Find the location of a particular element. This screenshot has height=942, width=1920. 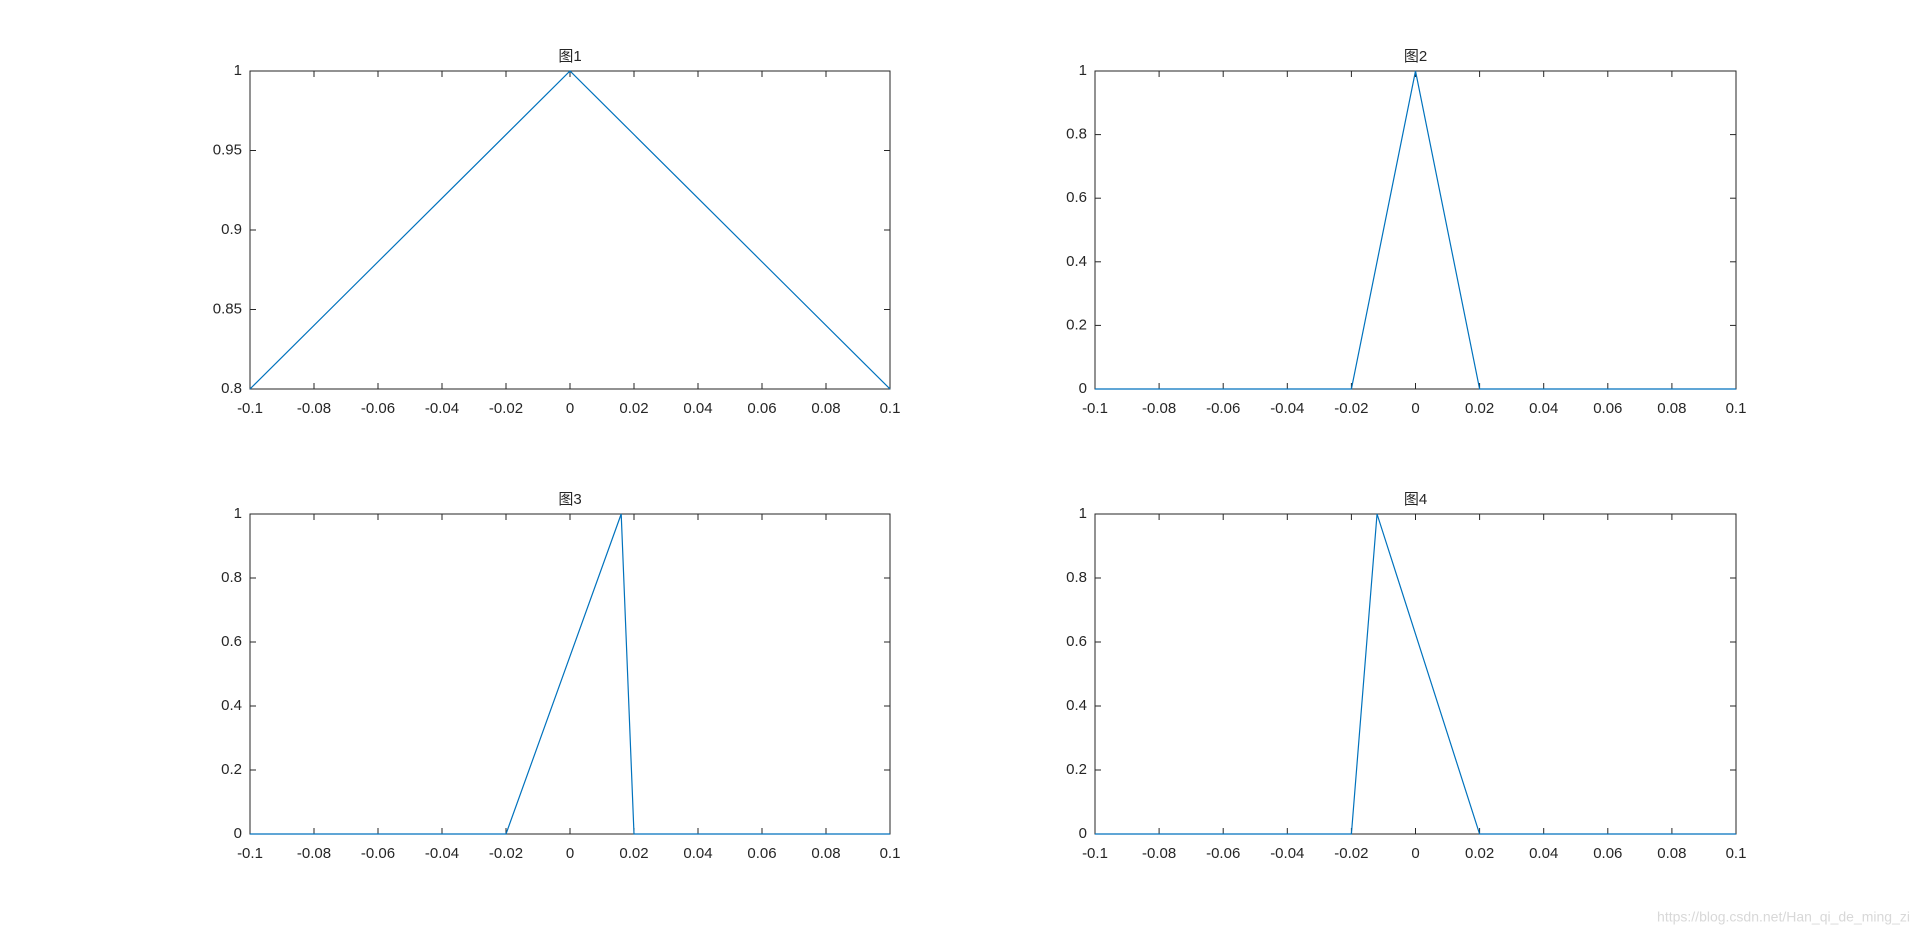

chart-title: 图4 is located at coordinates (1415, 499).